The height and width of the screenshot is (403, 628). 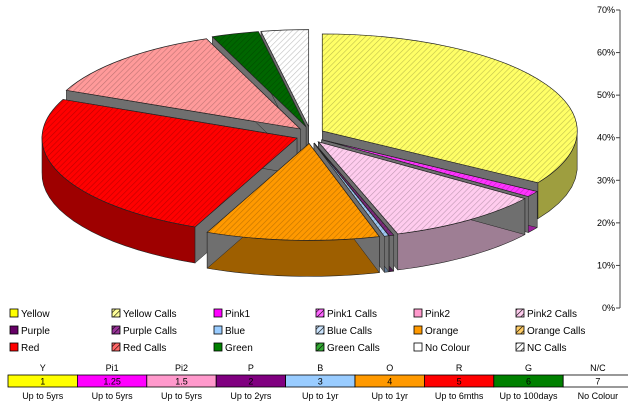 What do you see at coordinates (239, 348) in the screenshot?
I see `legend-label: Green` at bounding box center [239, 348].